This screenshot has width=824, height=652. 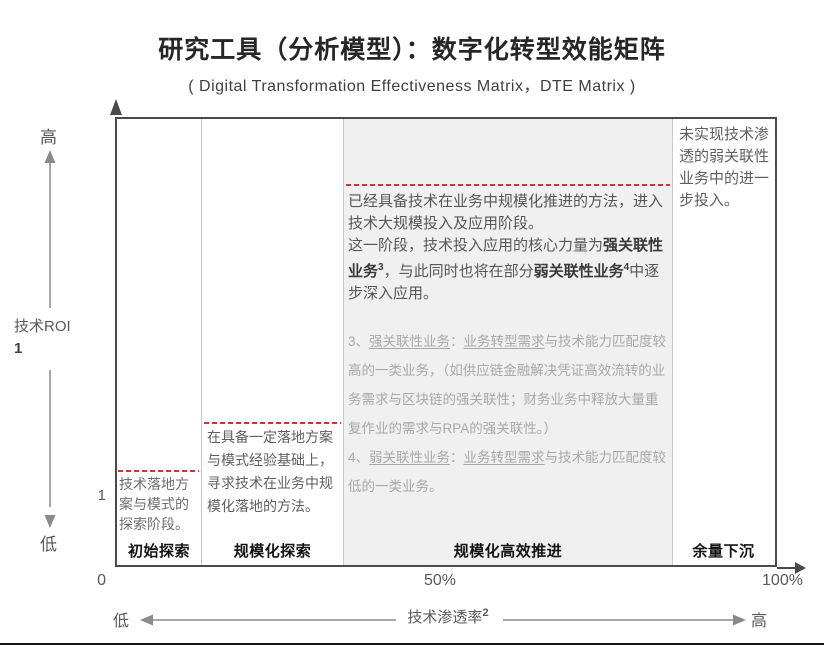 What do you see at coordinates (581, 271) in the screenshot?
I see `weak-business-term: 弱关联性业务4` at bounding box center [581, 271].